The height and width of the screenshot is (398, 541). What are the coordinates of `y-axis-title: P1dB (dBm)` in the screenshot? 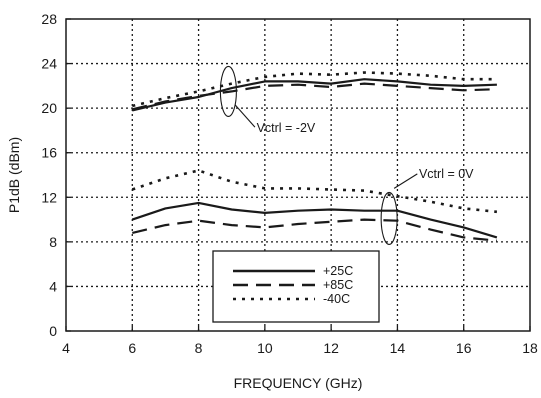 It's located at (14, 175).